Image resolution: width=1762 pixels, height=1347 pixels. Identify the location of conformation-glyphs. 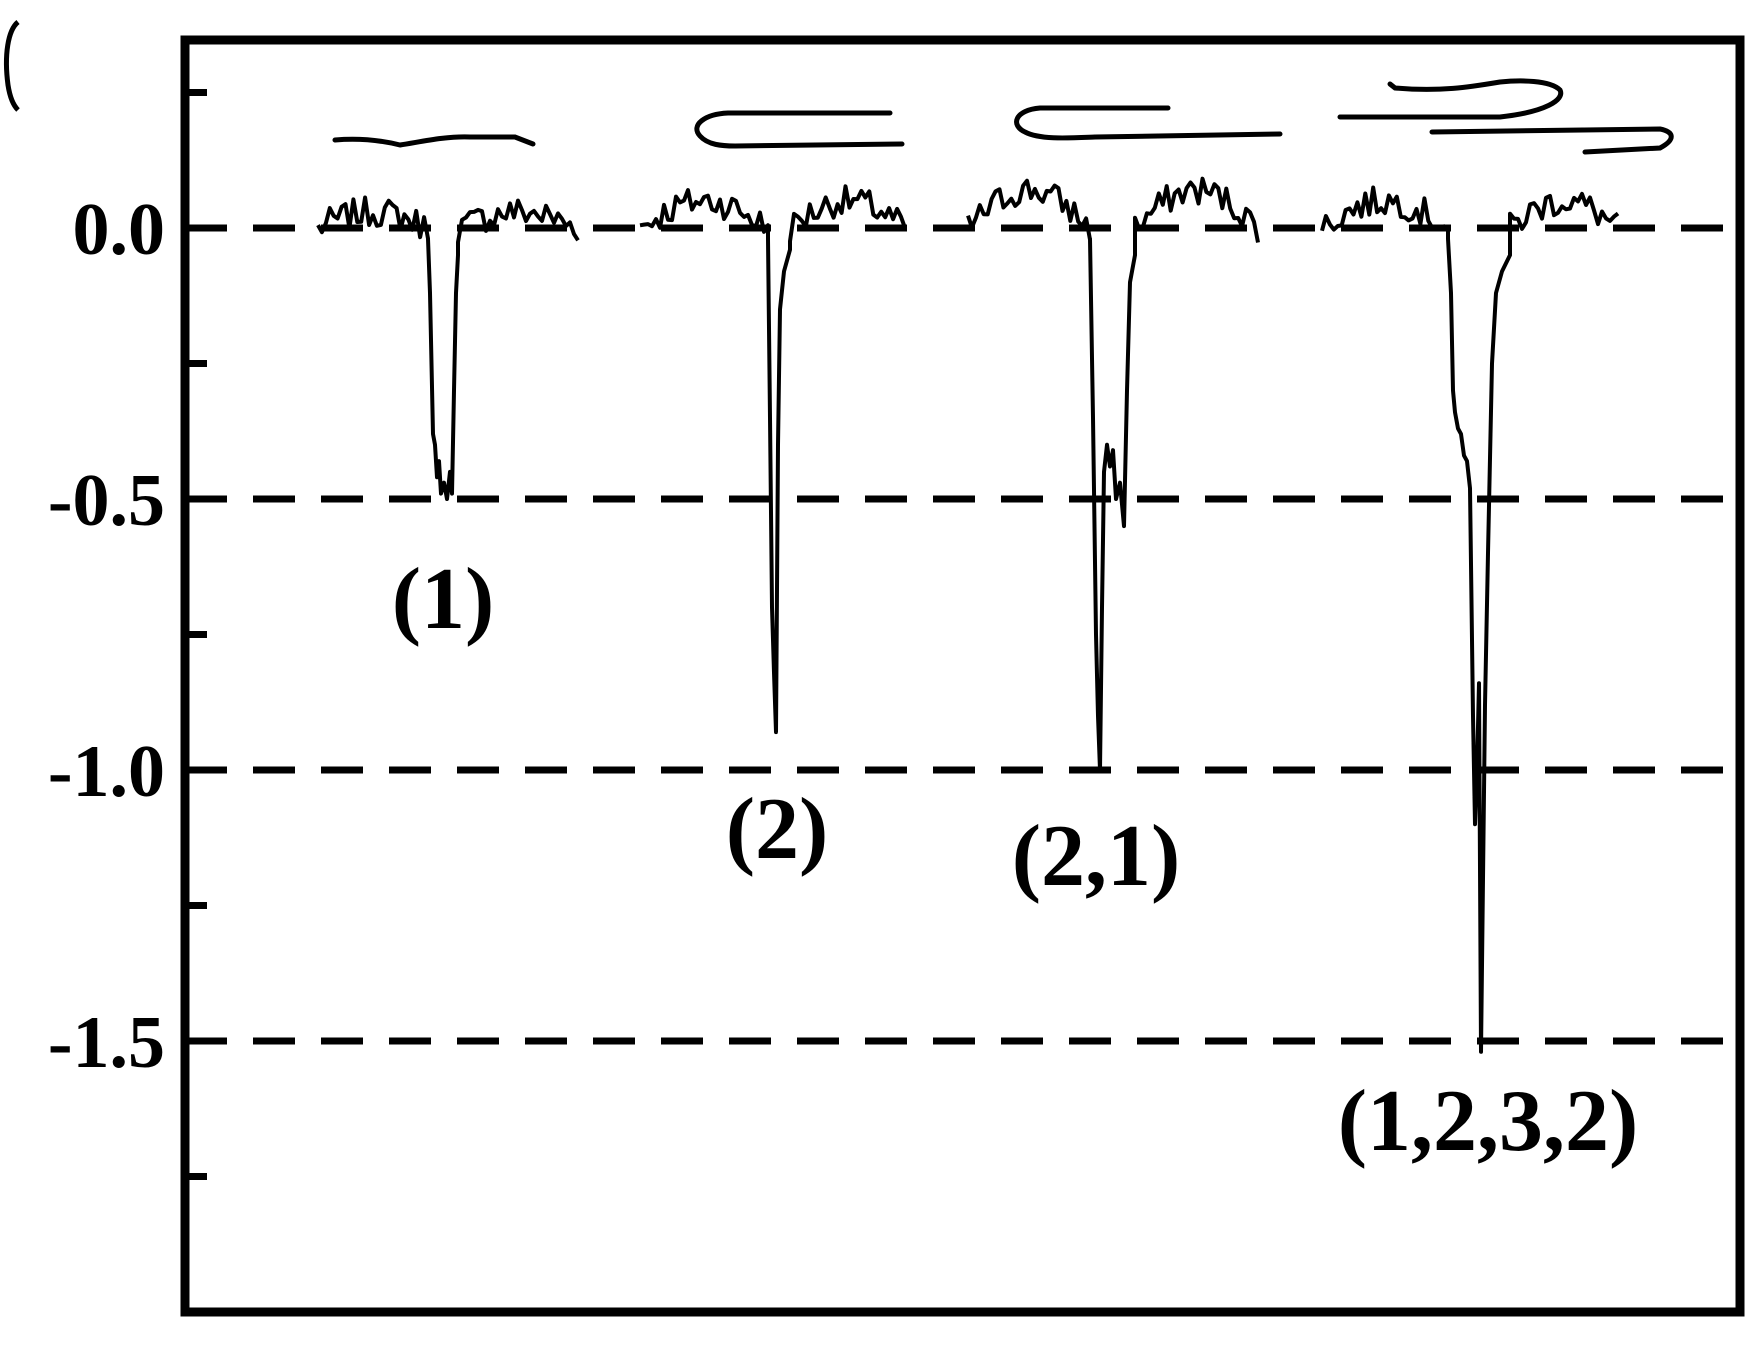
(838, 87).